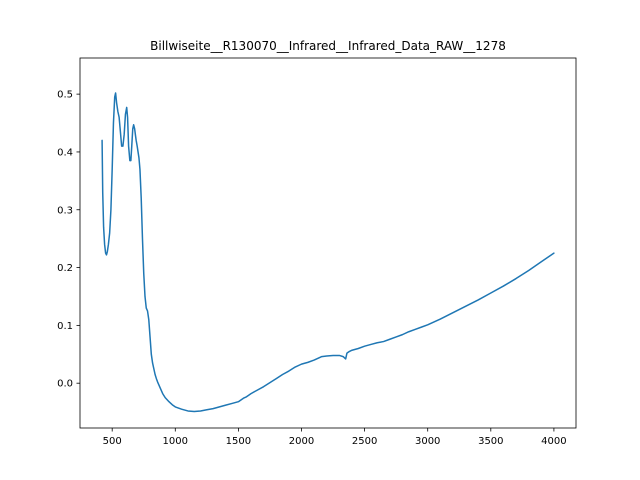 The image size is (640, 480). Describe the element at coordinates (301, 441) in the screenshot. I see `x-tick-label: 2000` at that location.